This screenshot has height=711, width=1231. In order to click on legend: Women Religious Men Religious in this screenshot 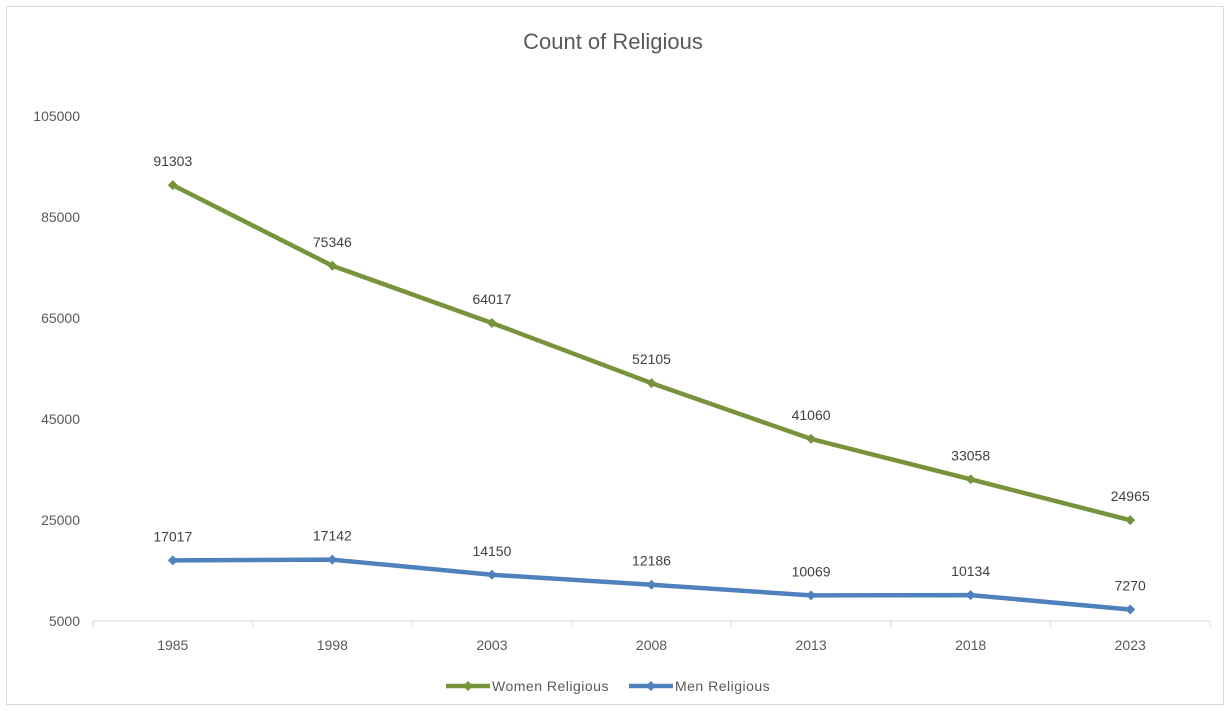, I will do `click(608, 686)`.